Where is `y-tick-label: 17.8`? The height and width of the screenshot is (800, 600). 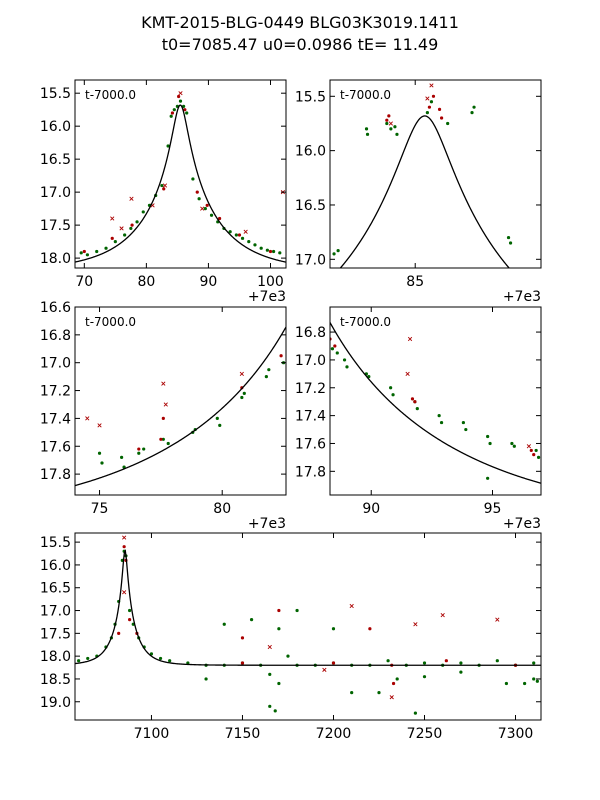
y-tick-label: 17.8 is located at coordinates (55, 475).